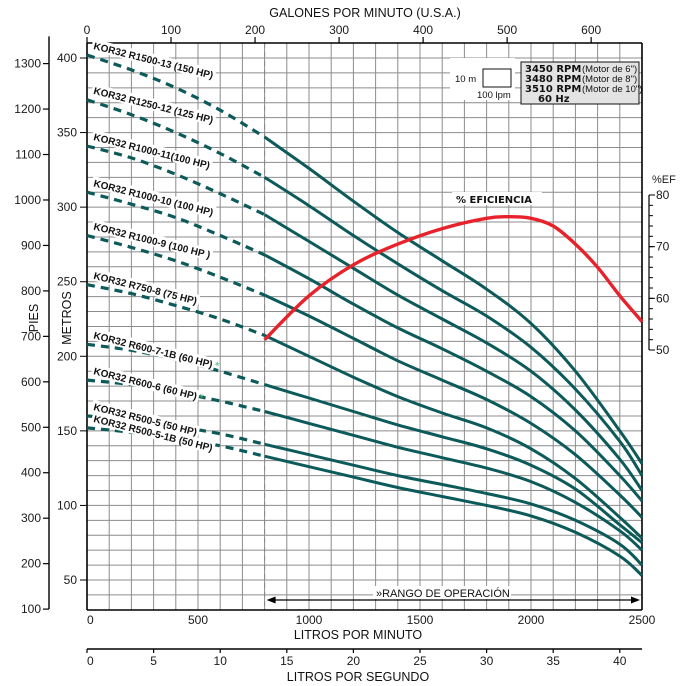  I want to click on feet-axis-tick-label: 400, so click(31, 473).